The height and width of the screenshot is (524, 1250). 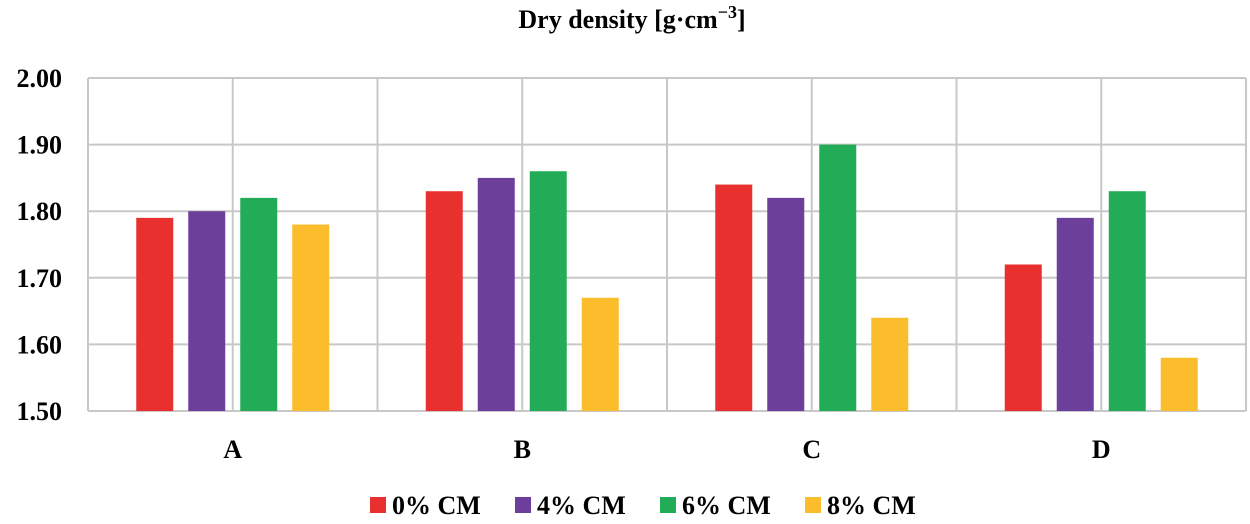 I want to click on y-tick-label: 1.60, so click(x=40, y=344).